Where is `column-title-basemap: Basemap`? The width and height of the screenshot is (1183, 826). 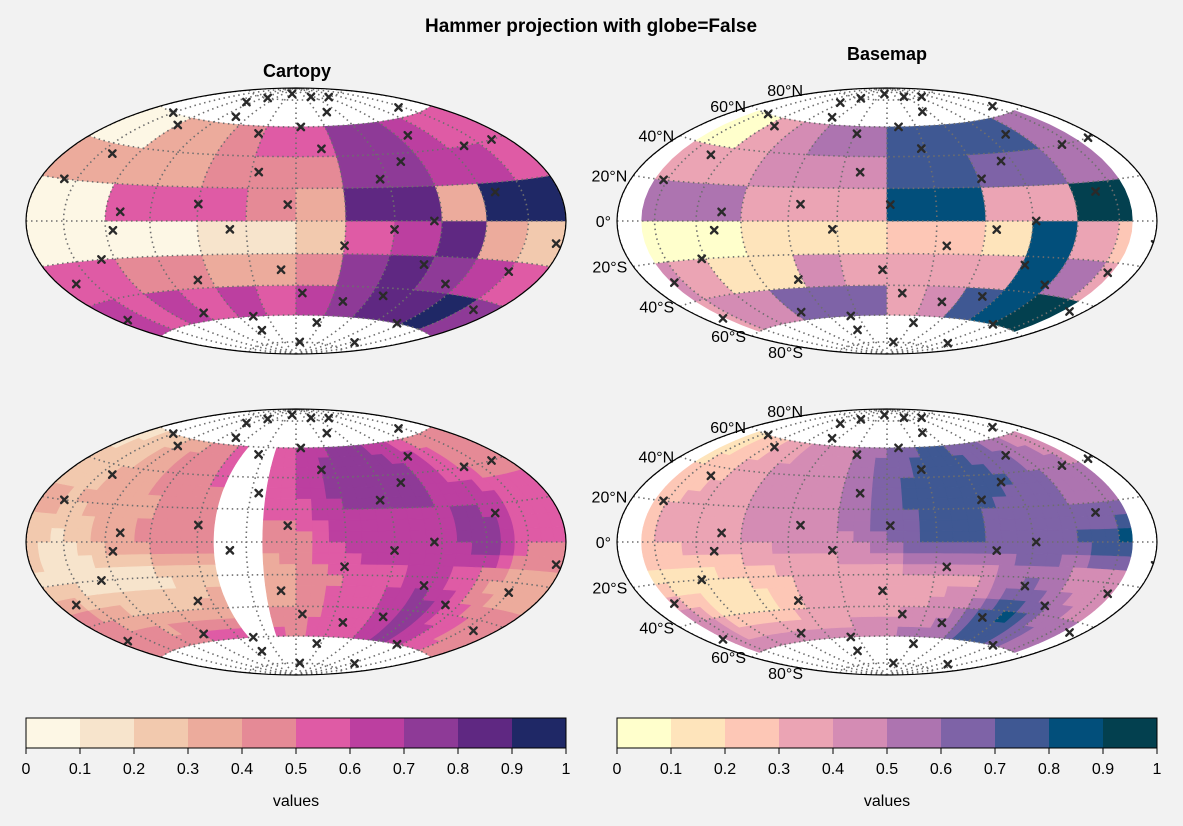
column-title-basemap: Basemap is located at coordinates (887, 54).